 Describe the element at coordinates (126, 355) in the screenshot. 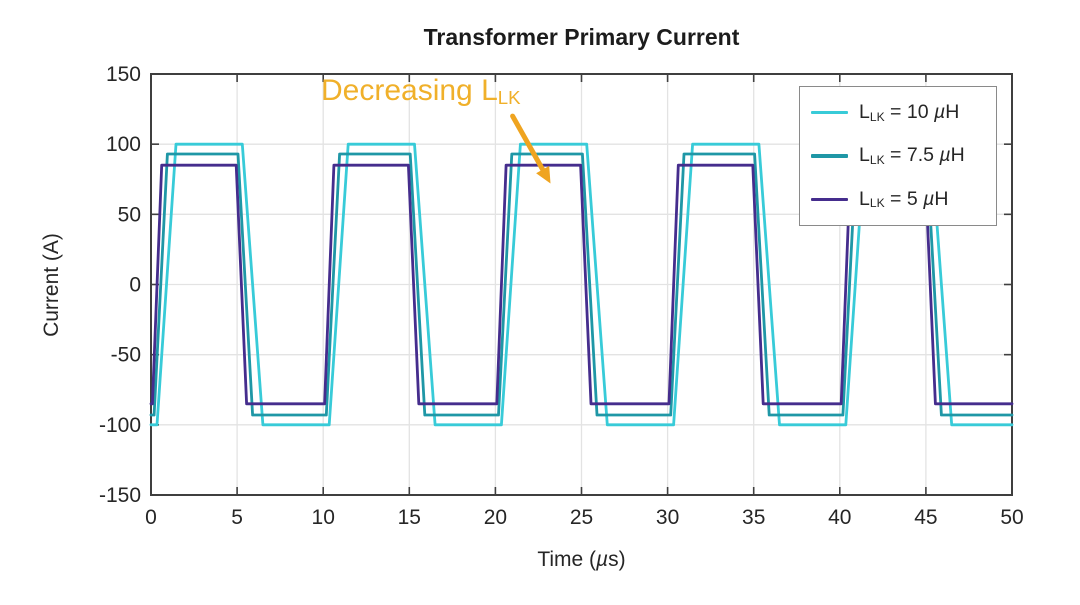

I see `y-tick-label: -50` at that location.